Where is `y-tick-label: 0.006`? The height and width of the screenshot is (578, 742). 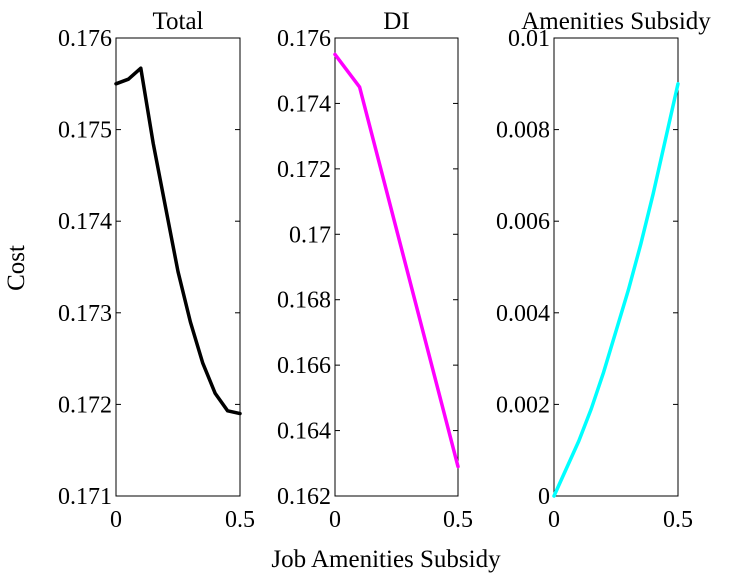
y-tick-label: 0.006 is located at coordinates (523, 222).